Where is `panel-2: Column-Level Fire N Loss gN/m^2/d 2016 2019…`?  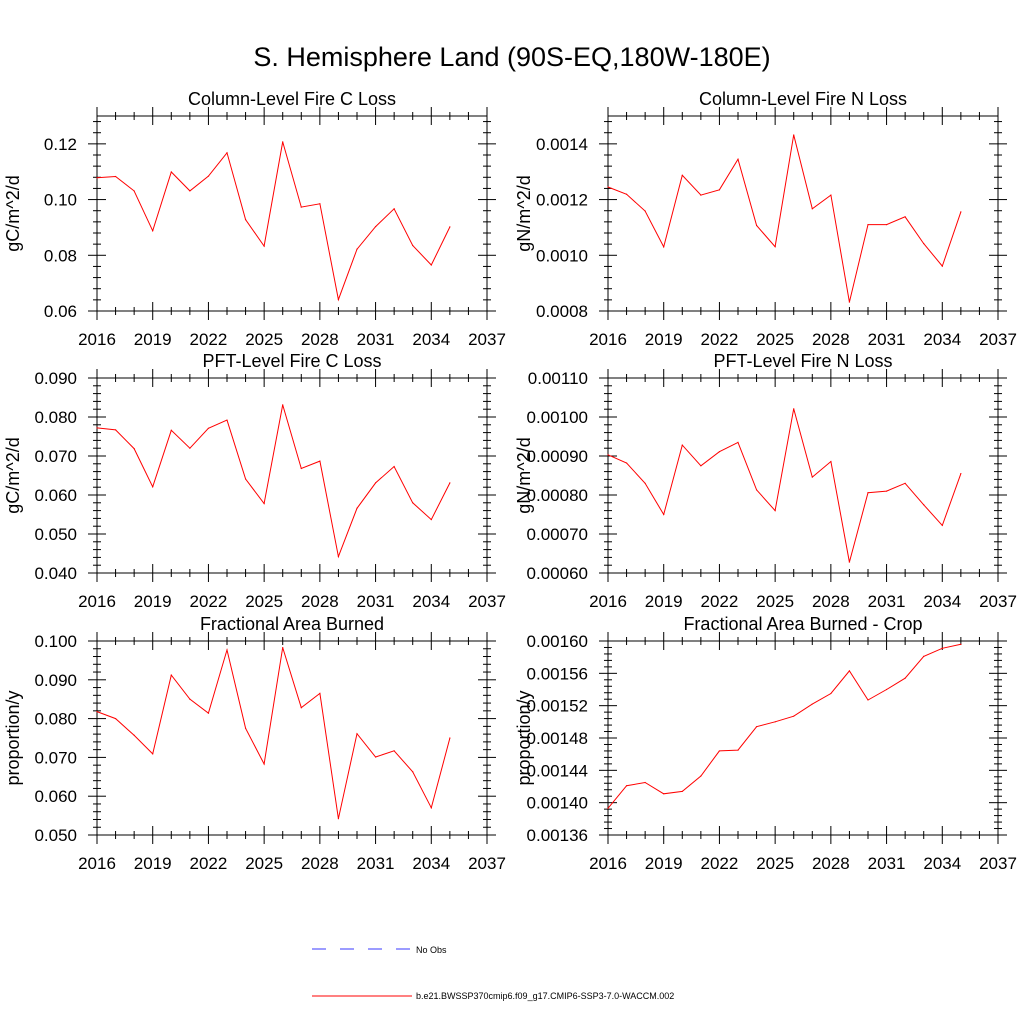 panel-2: Column-Level Fire N Loss gN/m^2/d 2016 2019… is located at coordinates (765, 219).